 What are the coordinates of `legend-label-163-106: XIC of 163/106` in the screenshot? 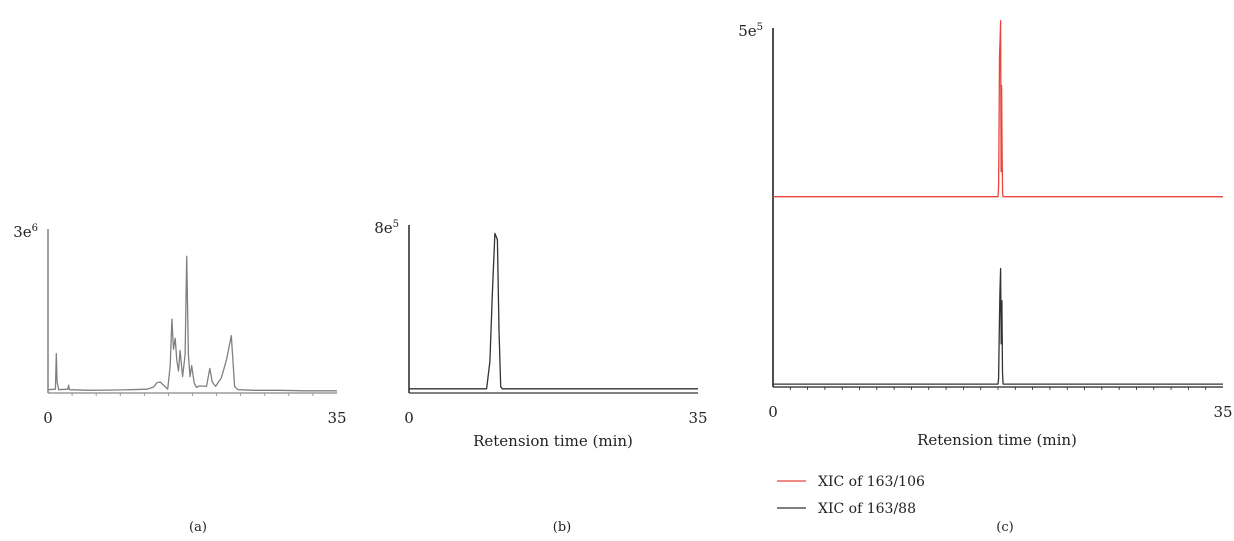 It's located at (871, 482).